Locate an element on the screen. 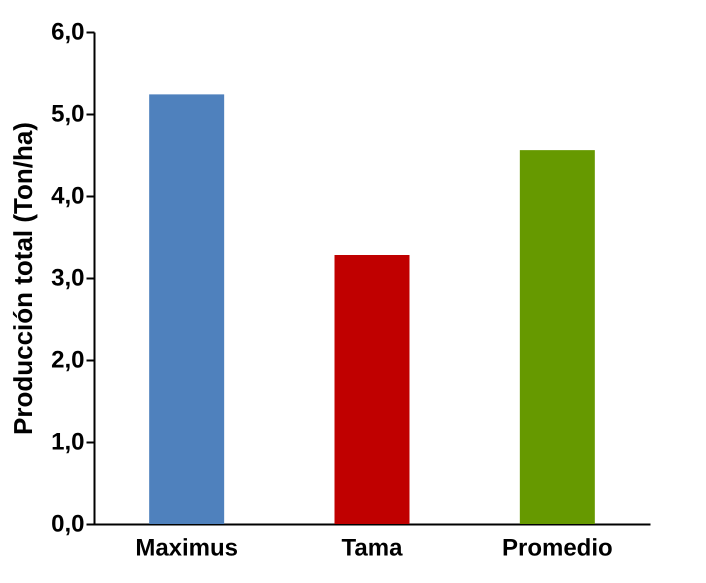  y-tick-label: 1,0 is located at coordinates (67, 442).